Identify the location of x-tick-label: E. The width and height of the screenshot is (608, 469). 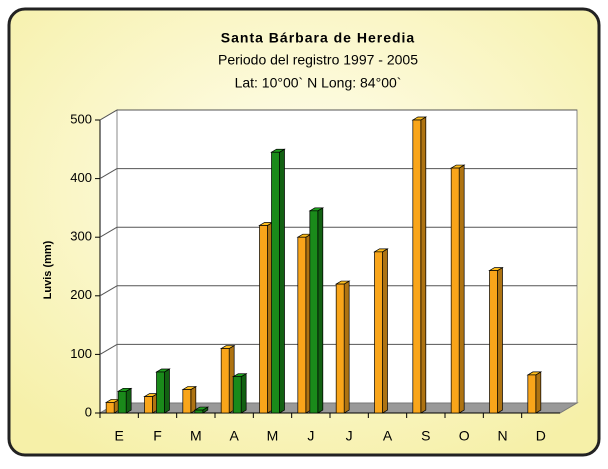
(118, 436).